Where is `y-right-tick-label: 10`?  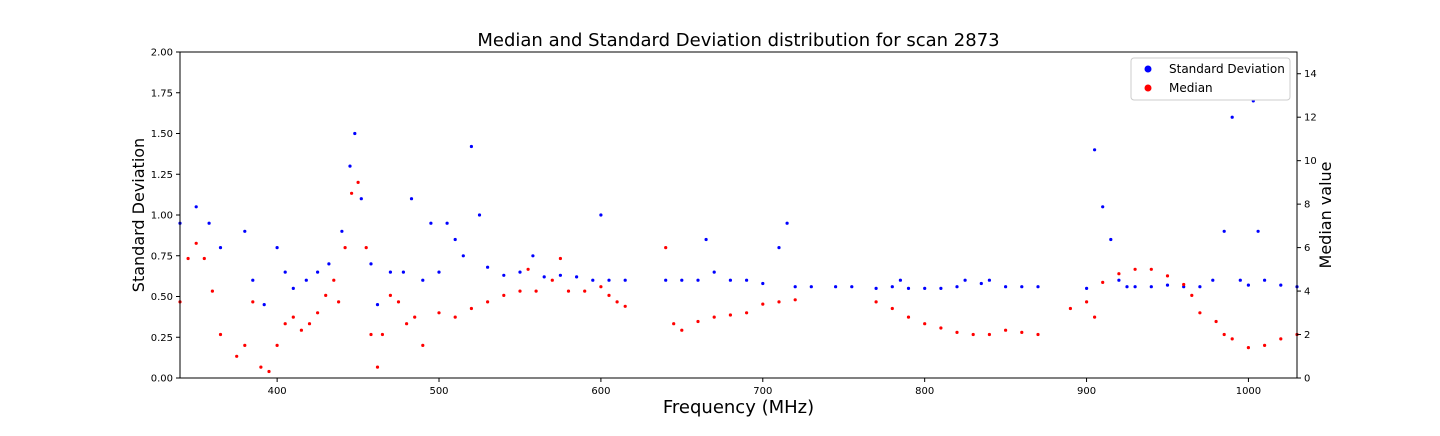 y-right-tick-label: 10 is located at coordinates (1310, 161).